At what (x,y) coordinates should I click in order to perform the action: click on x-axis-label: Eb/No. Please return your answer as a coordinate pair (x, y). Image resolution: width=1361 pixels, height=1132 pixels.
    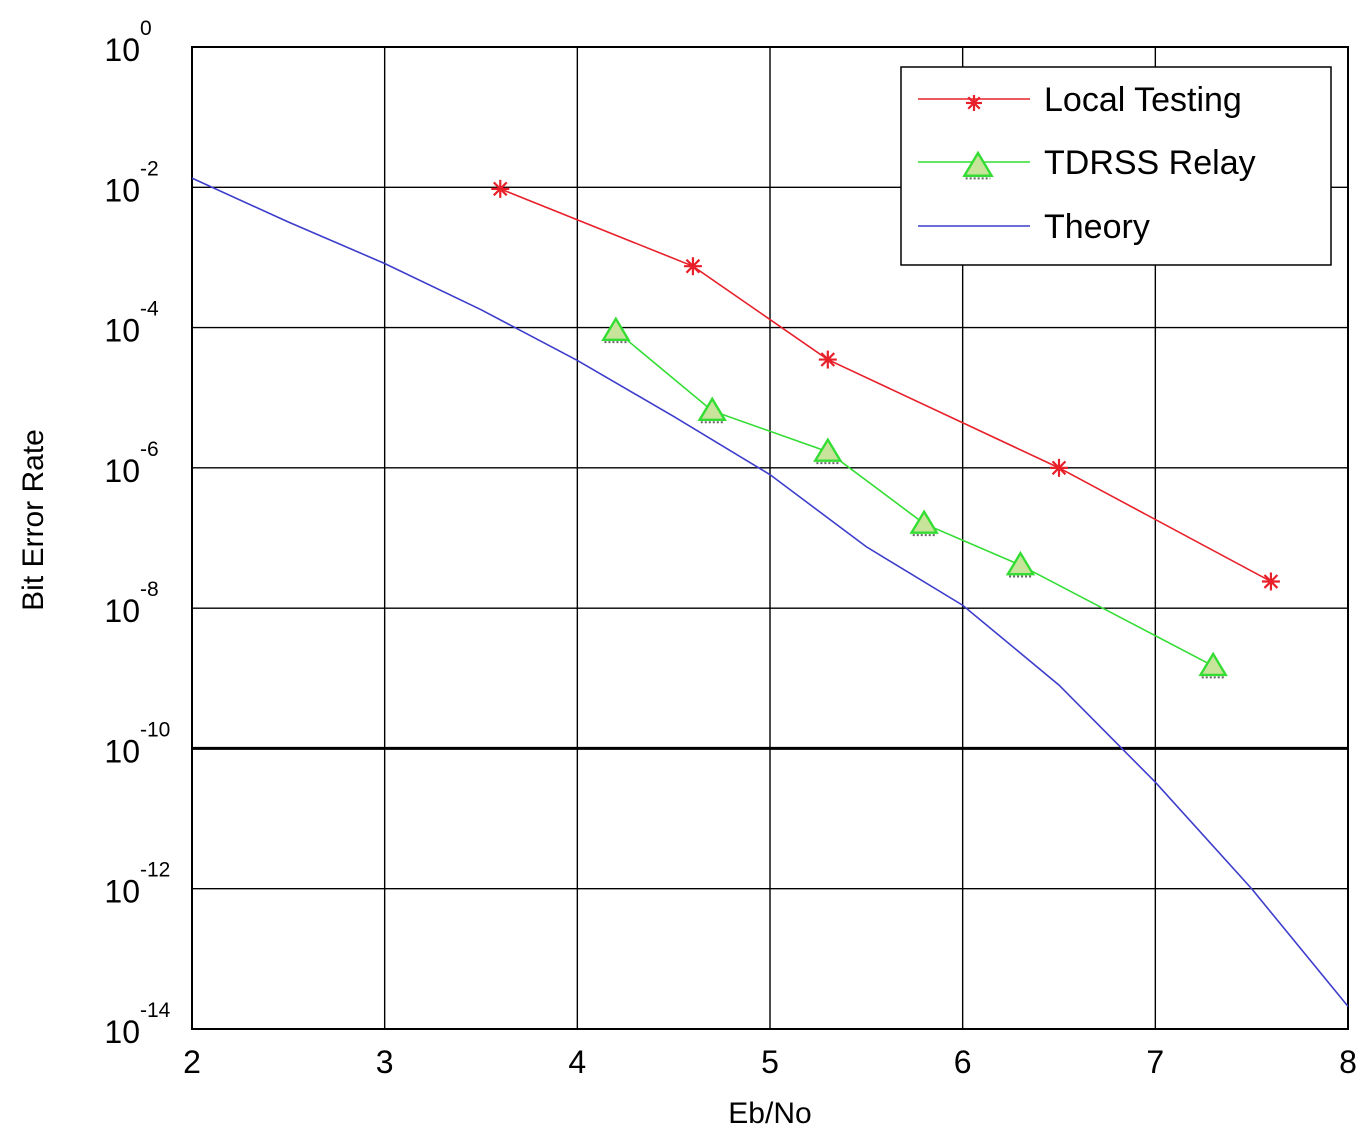
    Looking at the image, I should click on (769, 1113).